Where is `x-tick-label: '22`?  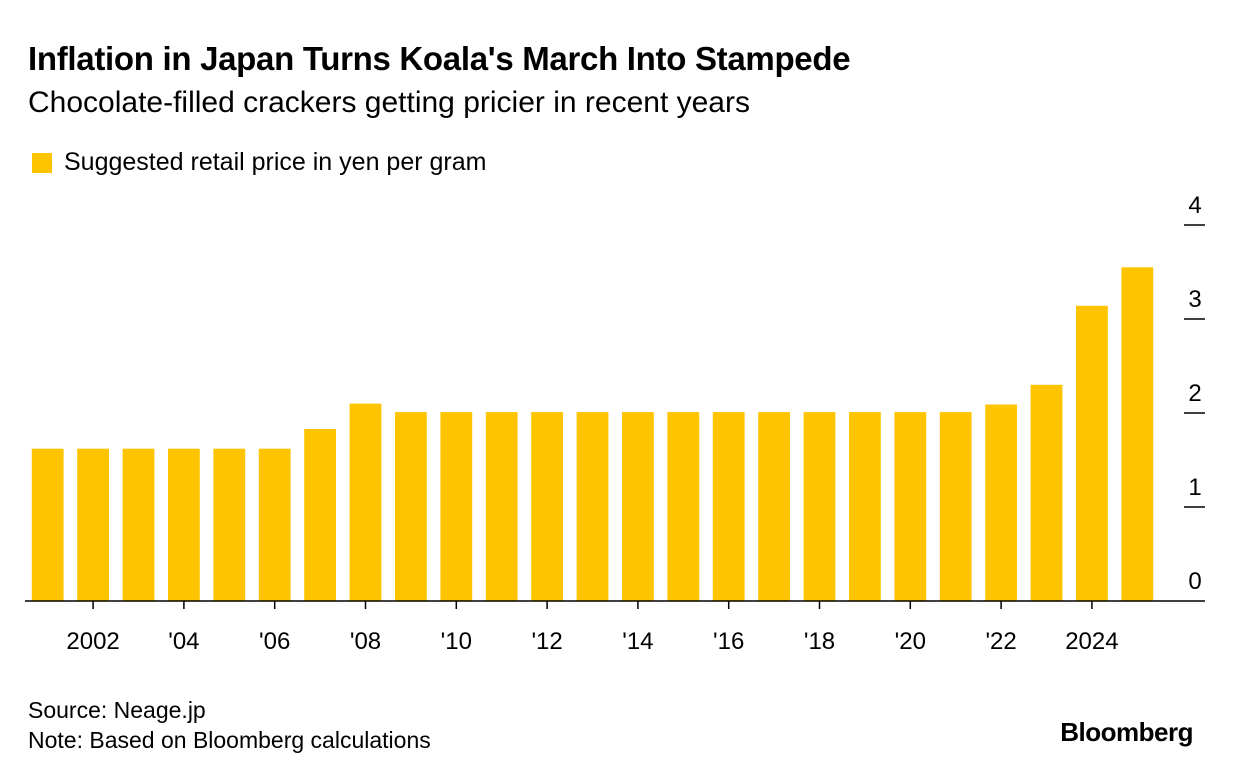
x-tick-label: '22 is located at coordinates (1000, 641).